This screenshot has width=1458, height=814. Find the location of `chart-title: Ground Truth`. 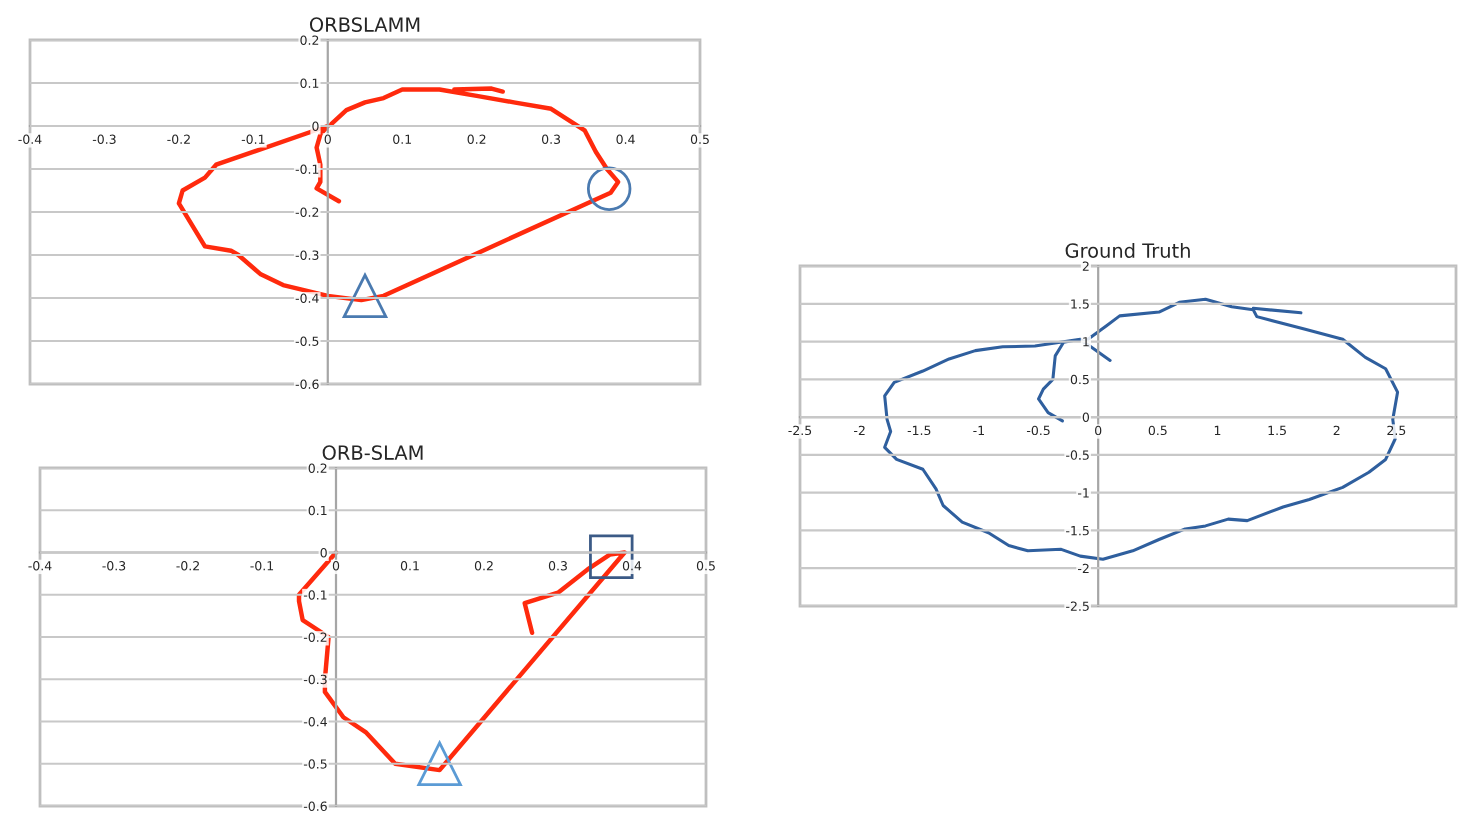

chart-title: Ground Truth is located at coordinates (1127, 250).